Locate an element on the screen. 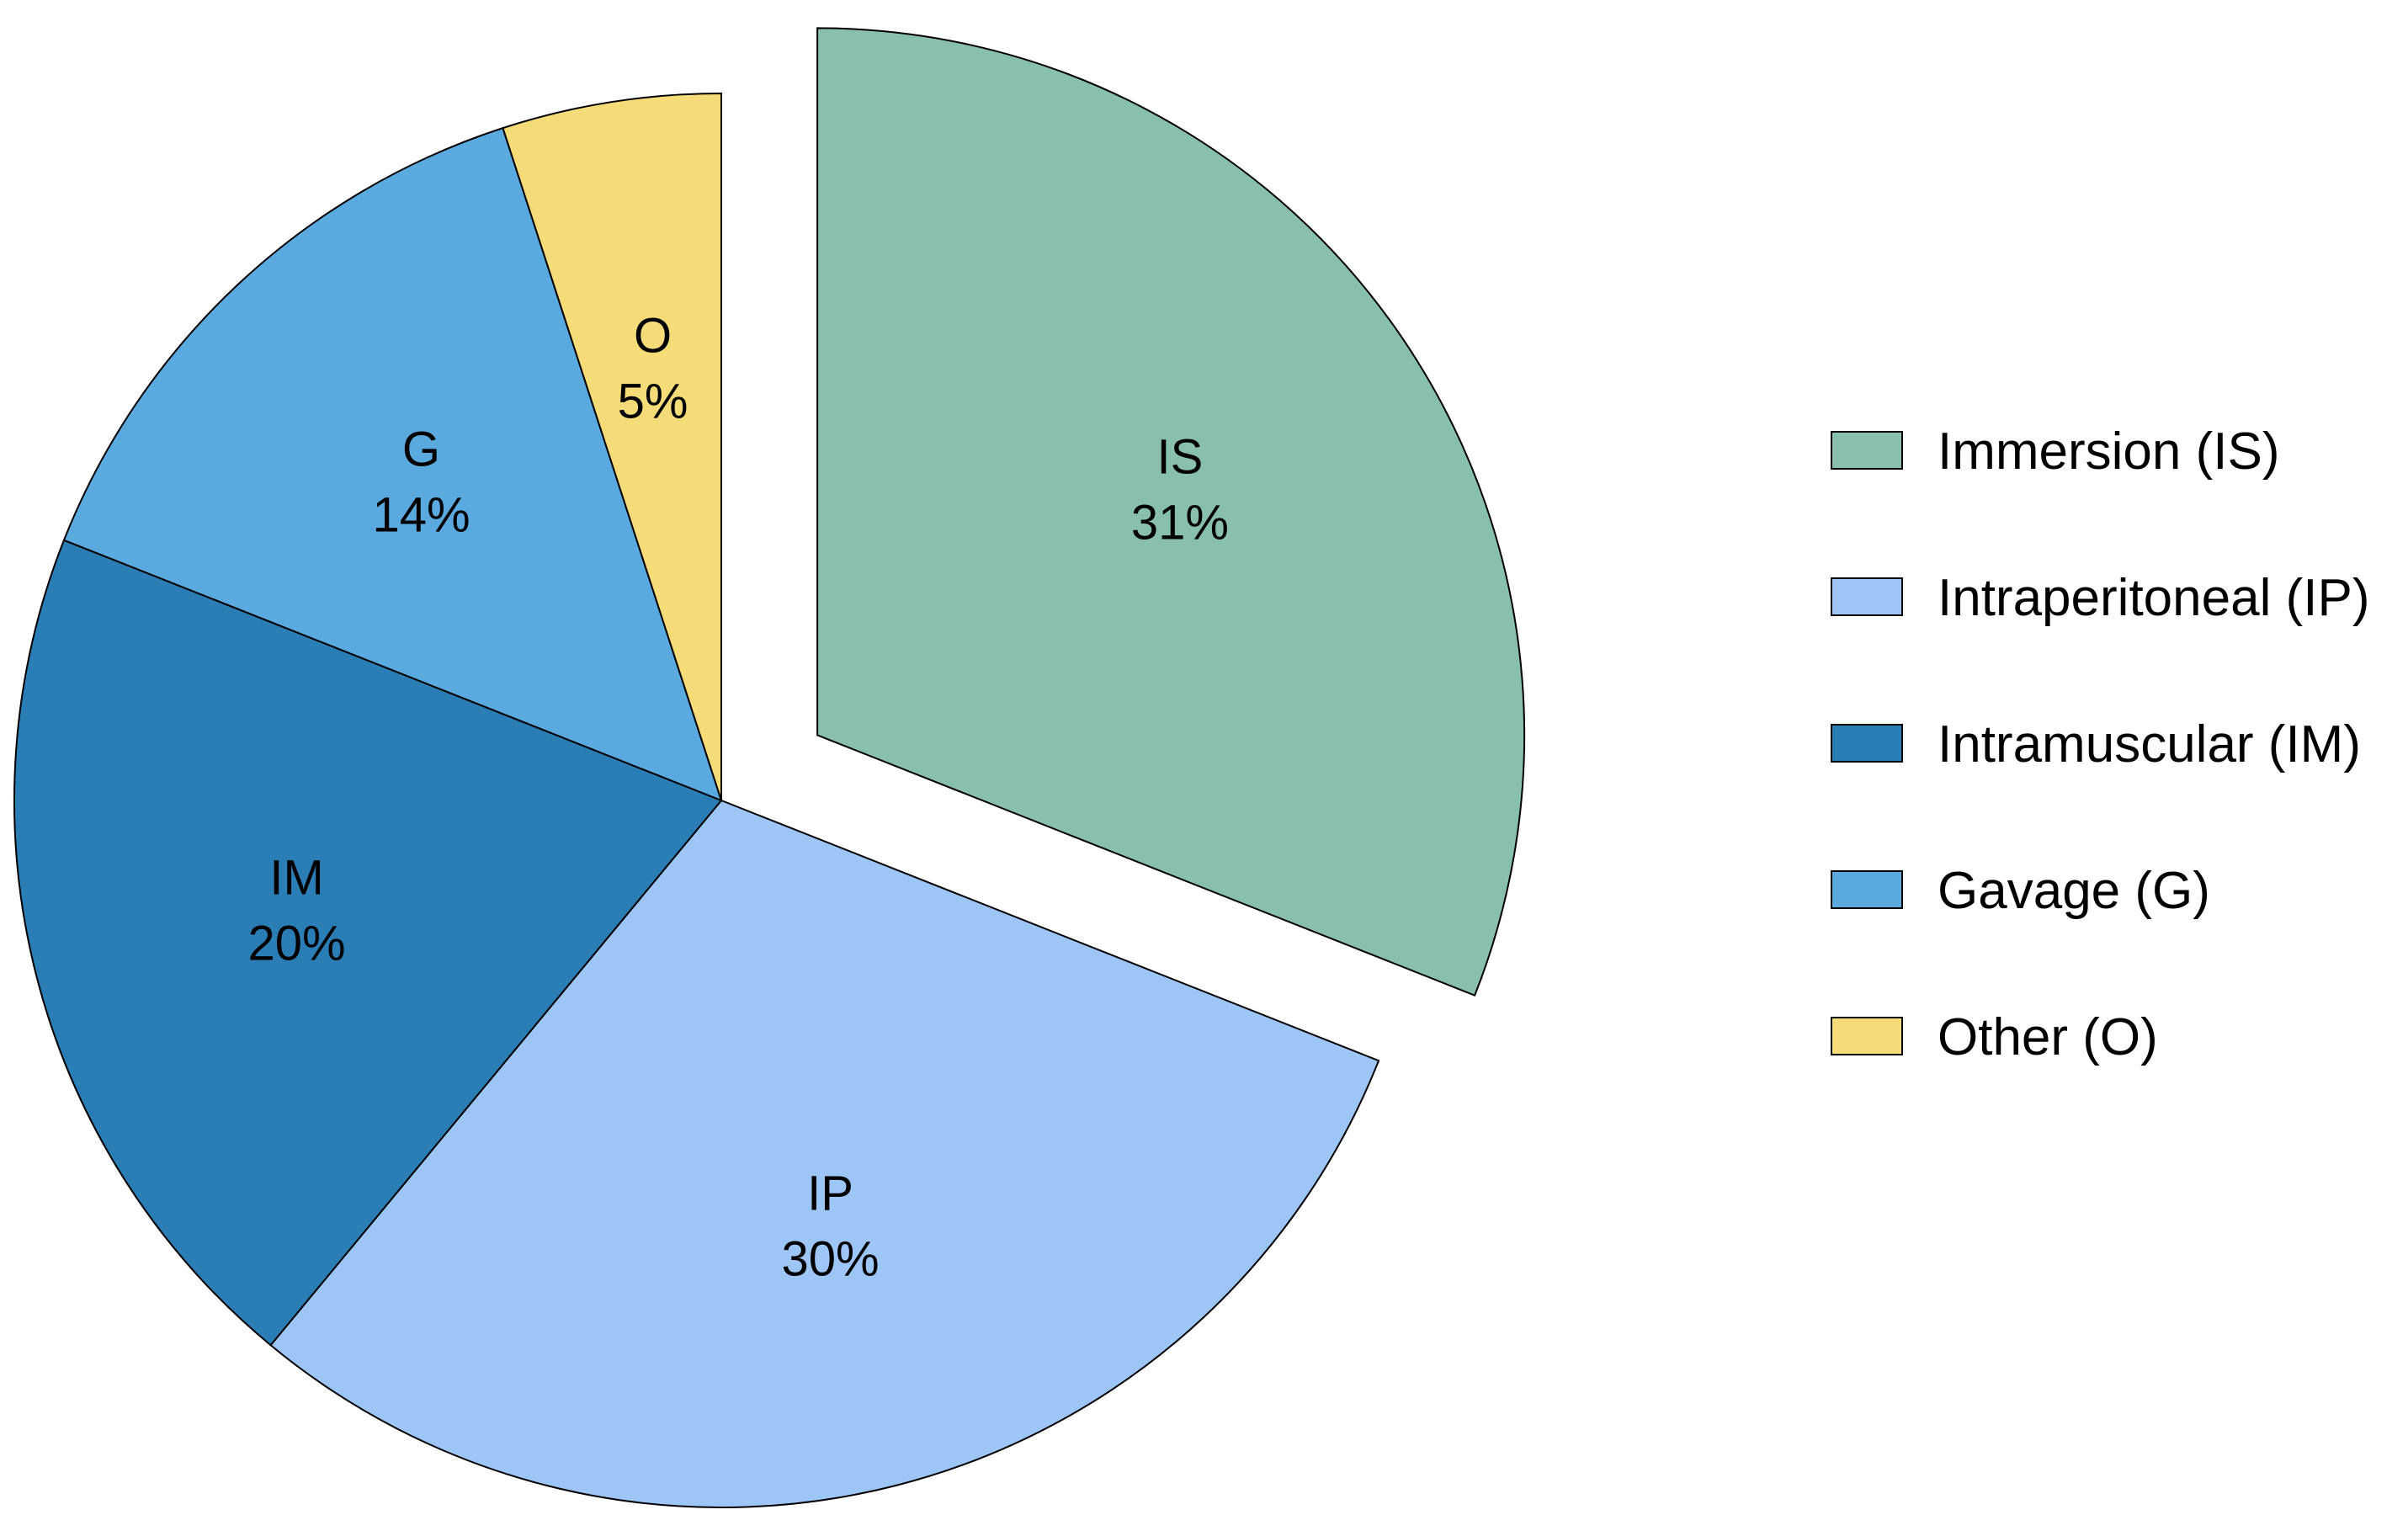  slice-label-g: G is located at coordinates (421, 449).